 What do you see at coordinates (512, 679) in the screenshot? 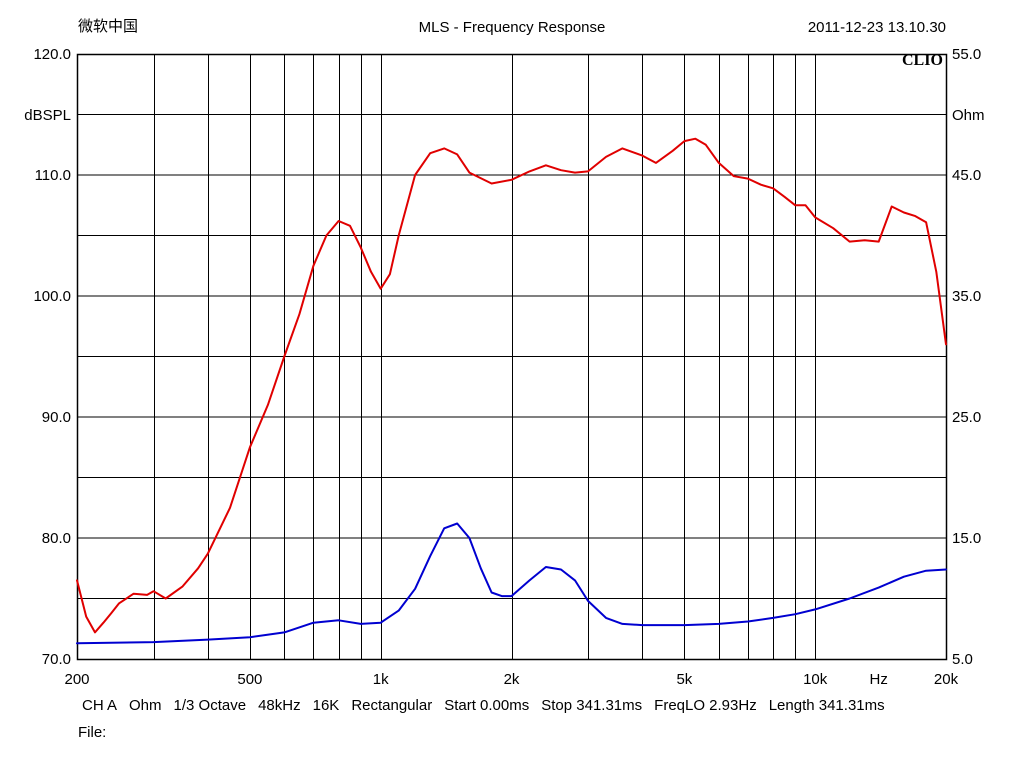
I see `x-tick-label: 2k` at bounding box center [512, 679].